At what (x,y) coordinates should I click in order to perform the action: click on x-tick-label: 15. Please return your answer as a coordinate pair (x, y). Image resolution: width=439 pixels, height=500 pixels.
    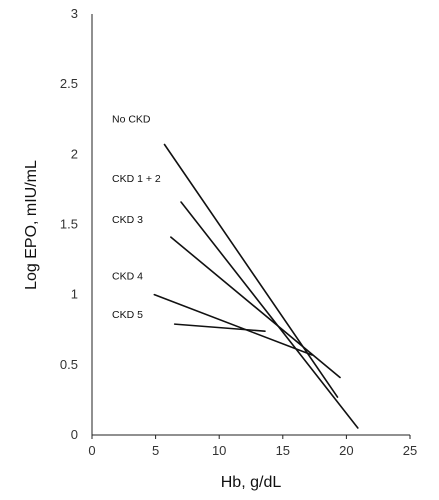
    Looking at the image, I should click on (283, 450).